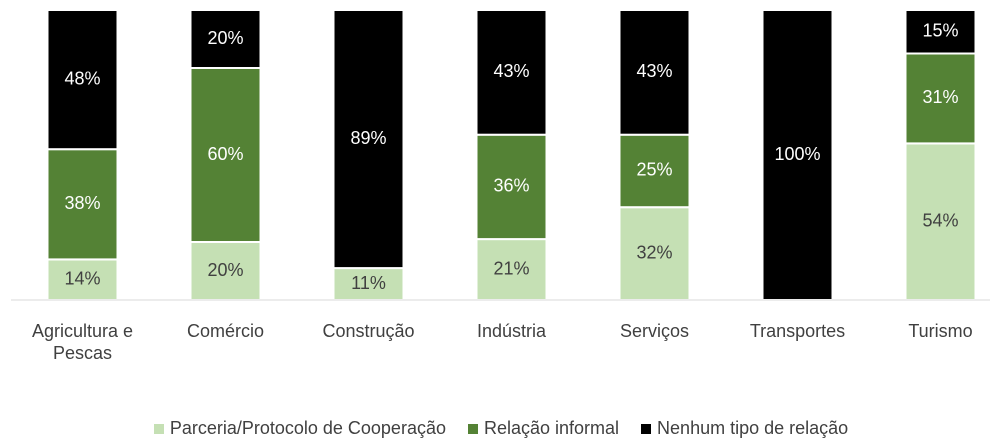 This screenshot has width=1002, height=443. I want to click on x-tick-label: Indústria, so click(511, 331).